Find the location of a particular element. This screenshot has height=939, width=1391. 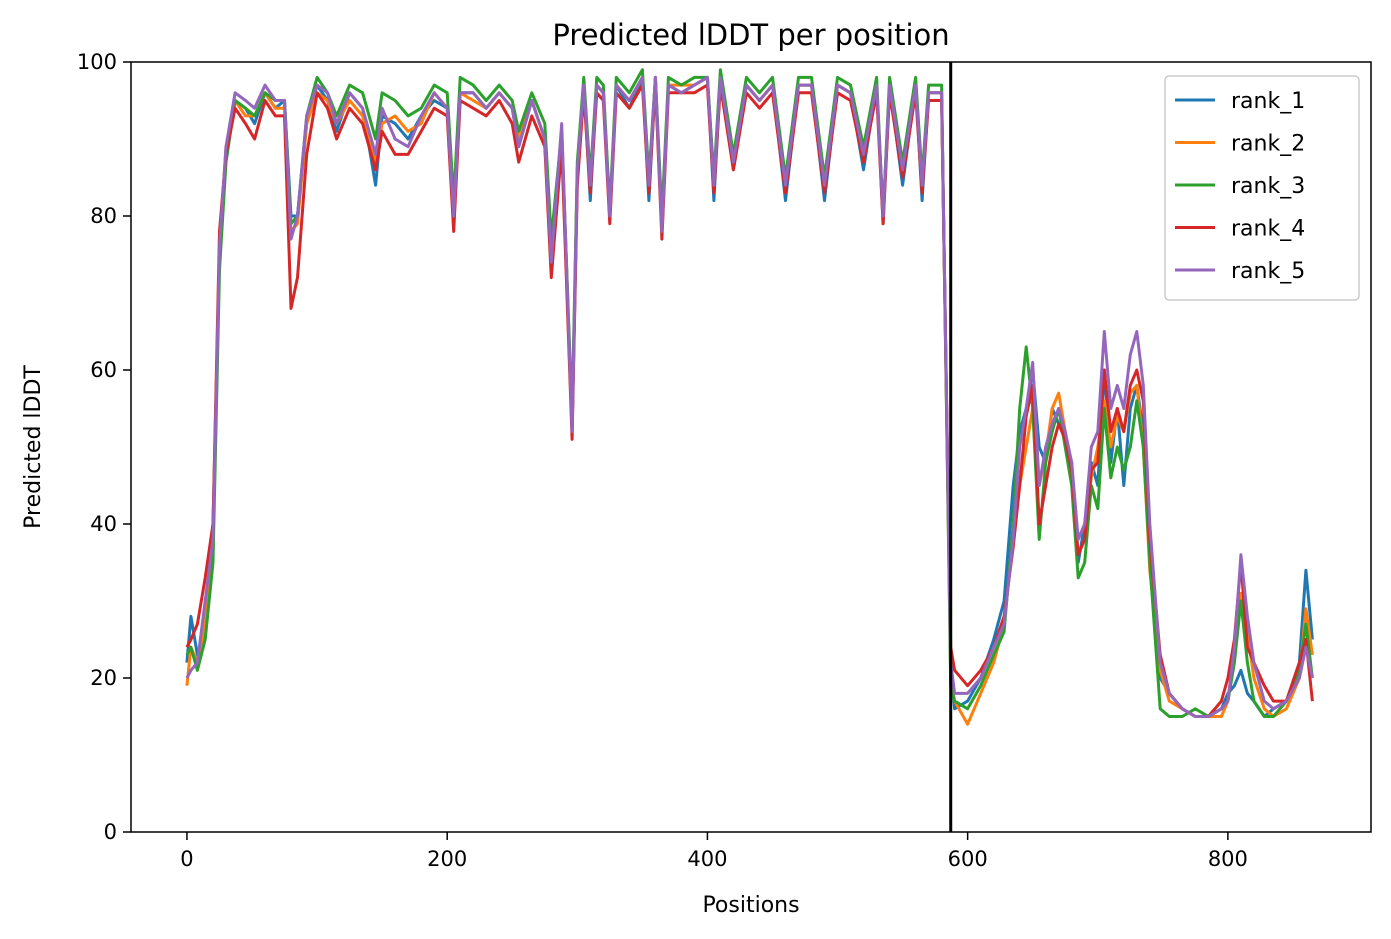

y-tick-label: 80 is located at coordinates (103, 216).